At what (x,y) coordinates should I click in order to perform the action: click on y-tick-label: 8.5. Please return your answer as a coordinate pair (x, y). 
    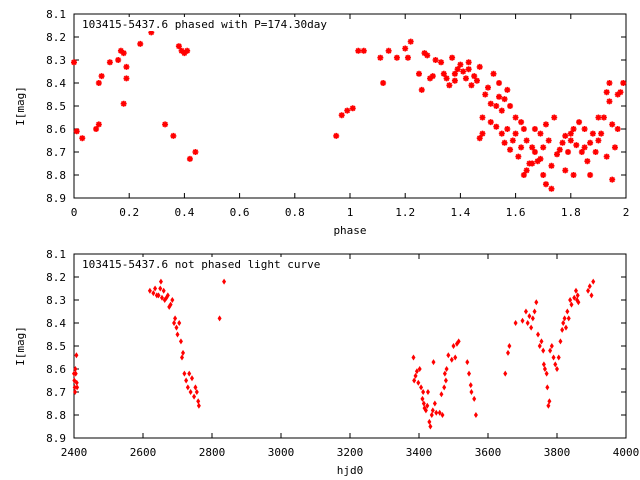
    Looking at the image, I should click on (56, 346).